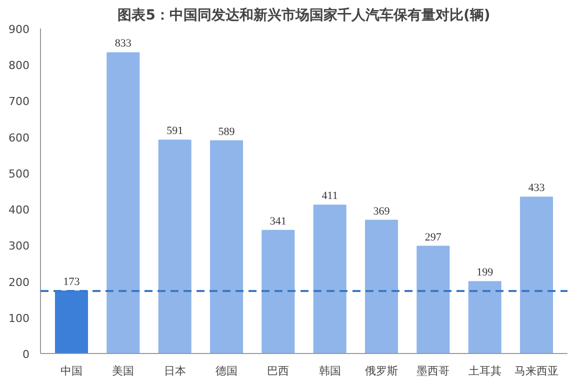  What do you see at coordinates (227, 132) in the screenshot?
I see `data-label: 589` at bounding box center [227, 132].